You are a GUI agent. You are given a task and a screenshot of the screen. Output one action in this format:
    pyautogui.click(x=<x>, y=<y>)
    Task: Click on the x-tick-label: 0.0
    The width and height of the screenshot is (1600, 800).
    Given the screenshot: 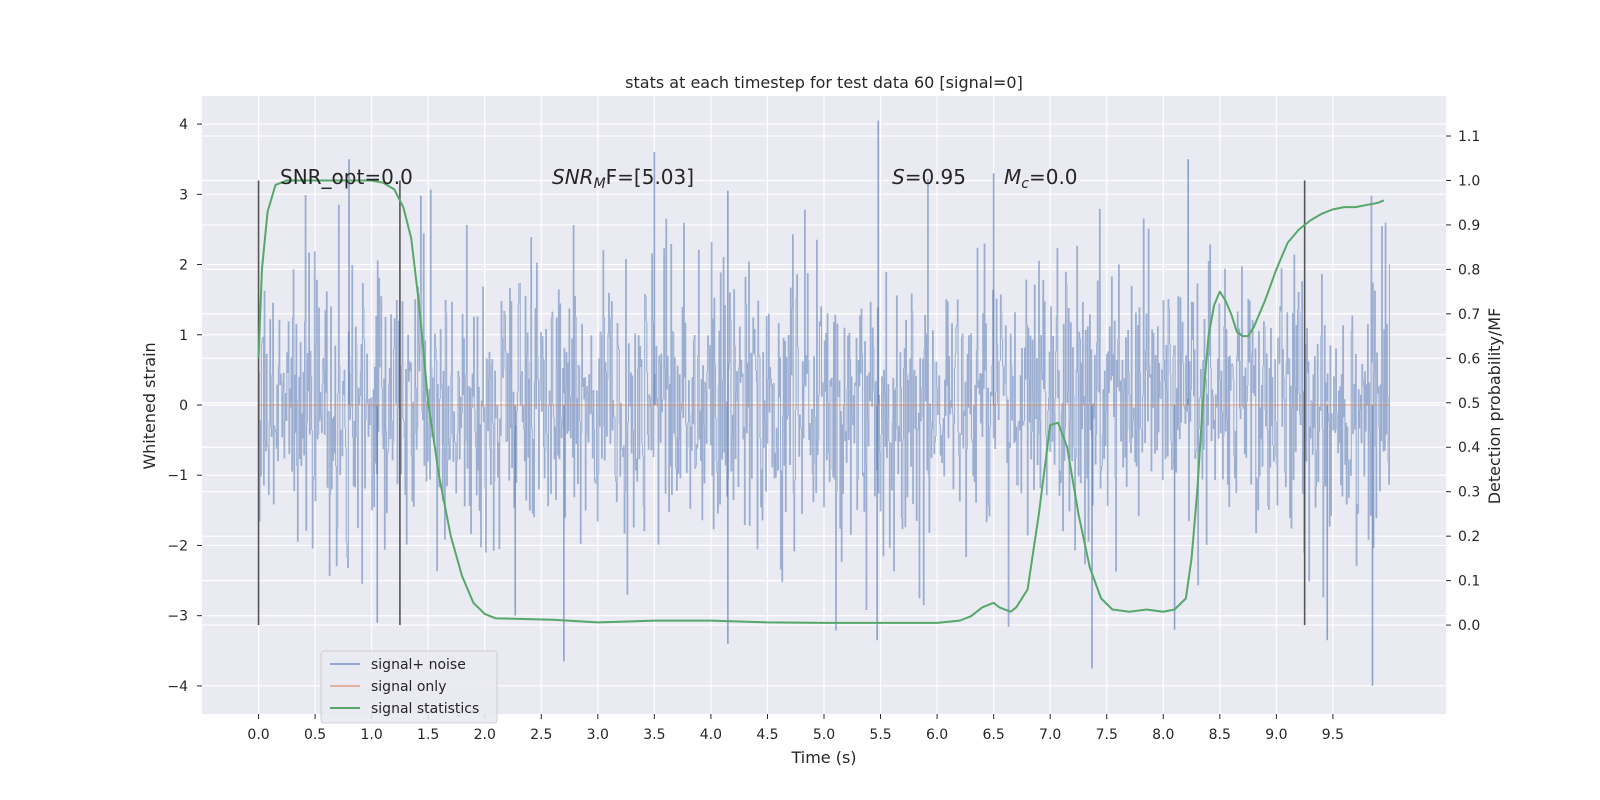 What is the action you would take?
    pyautogui.click(x=258, y=735)
    